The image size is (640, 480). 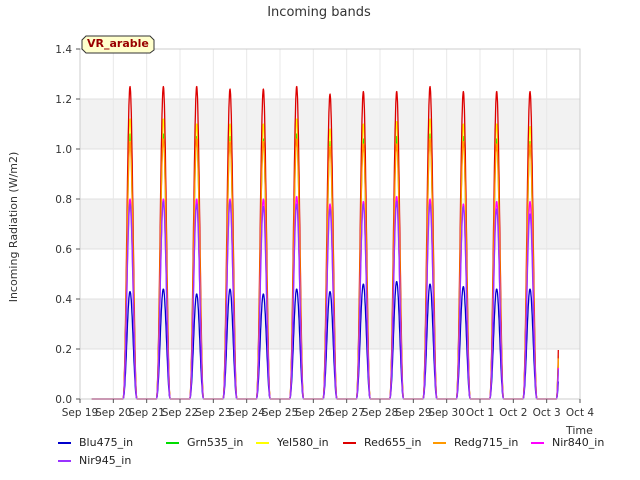 What do you see at coordinates (513, 413) in the screenshot?
I see `x-tick-label: Oct 2` at bounding box center [513, 413].